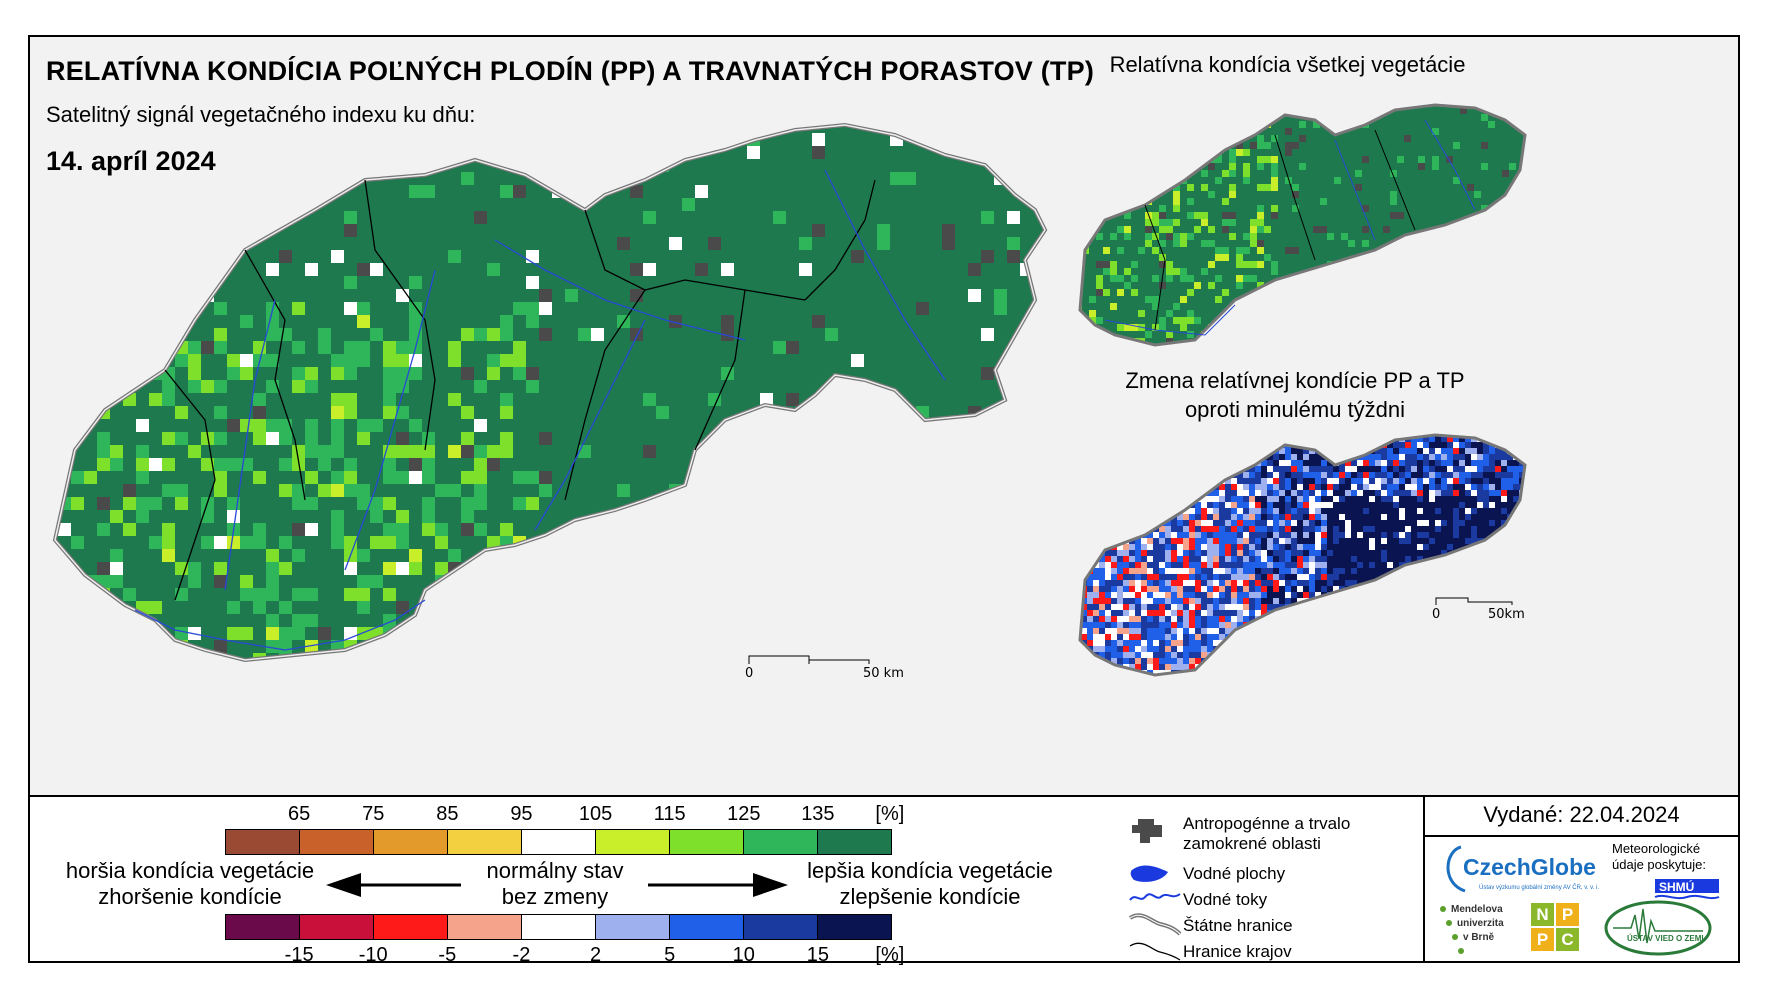 This screenshot has width=1772, height=1003. I want to click on arrow-left, so click(393, 885).